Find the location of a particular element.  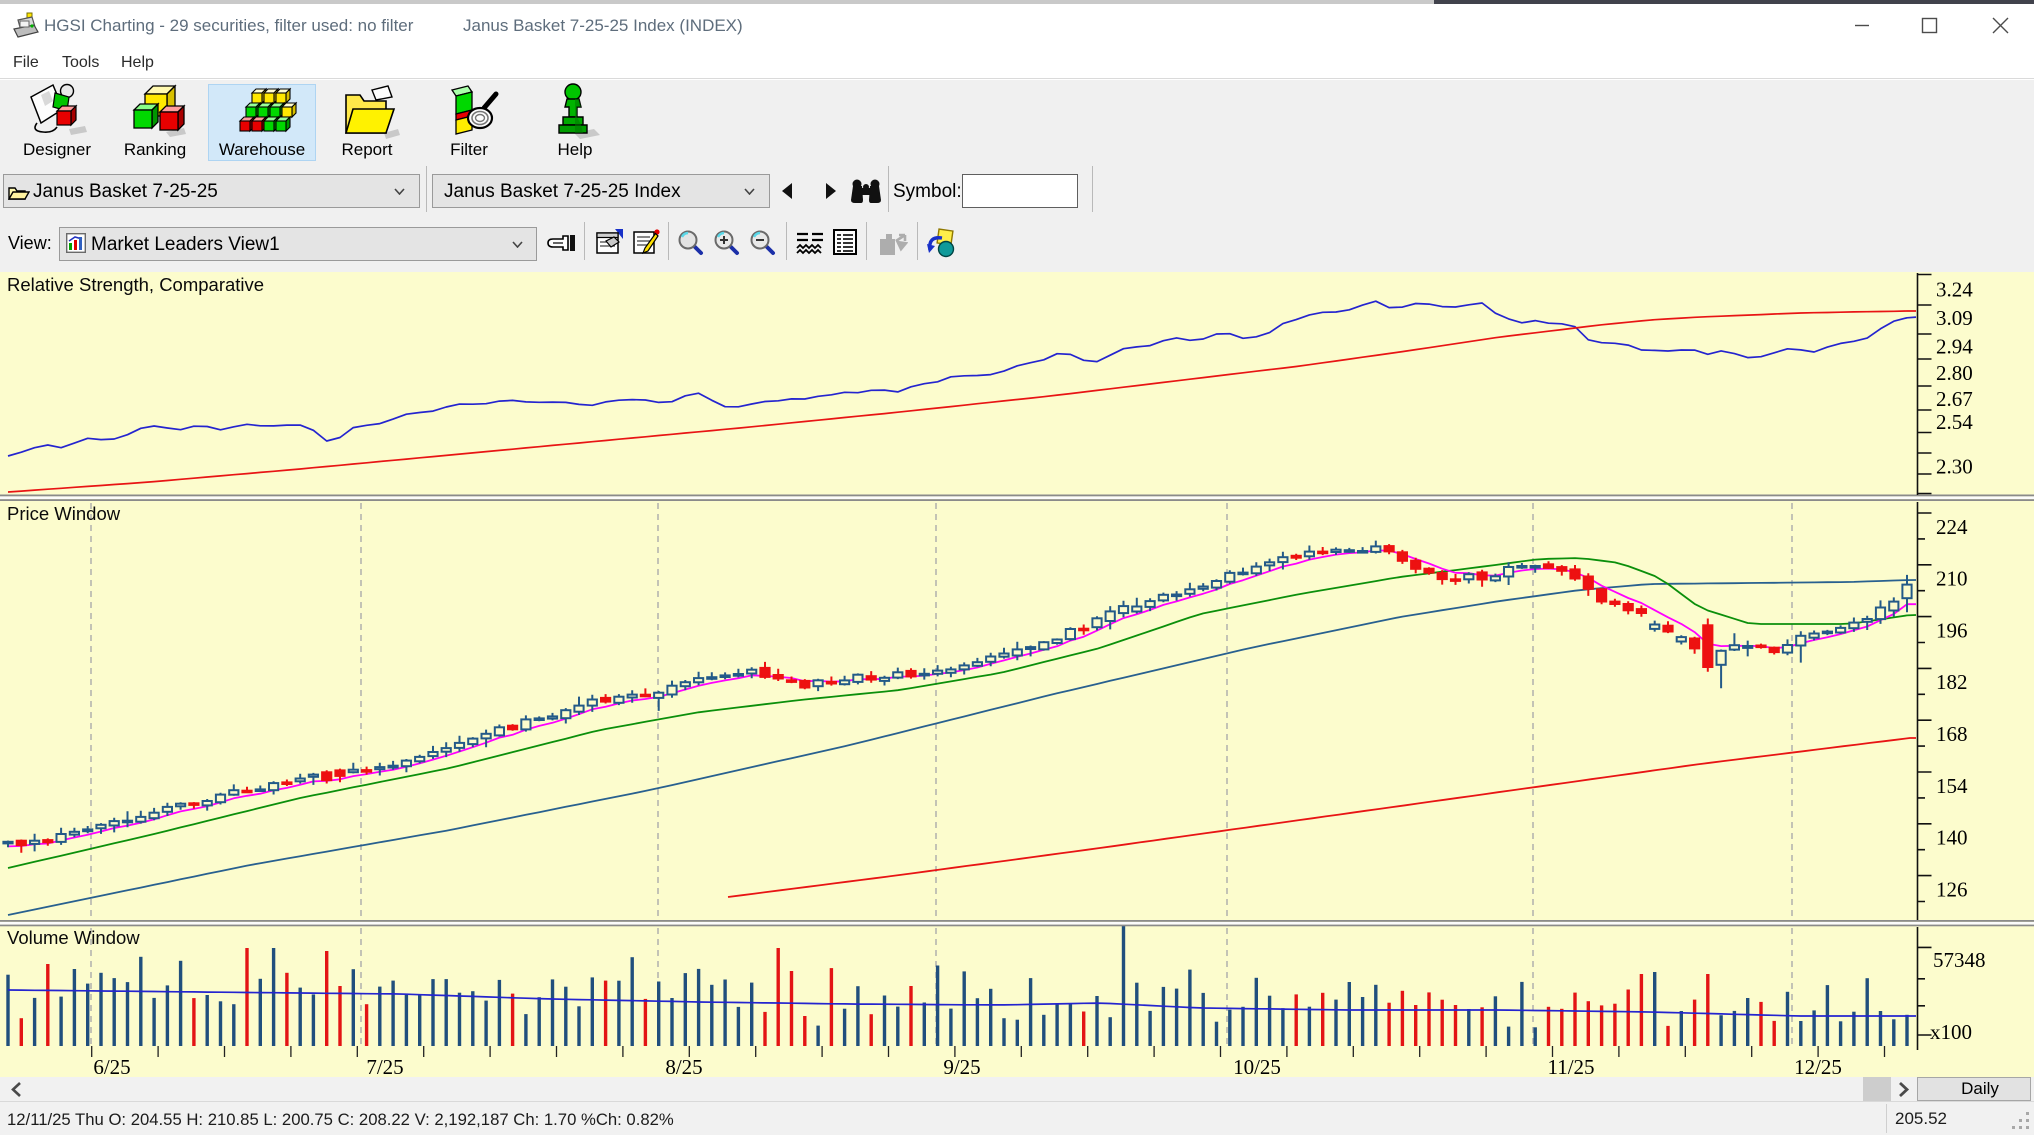

svg-text: 224 is located at coordinates (1952, 527).